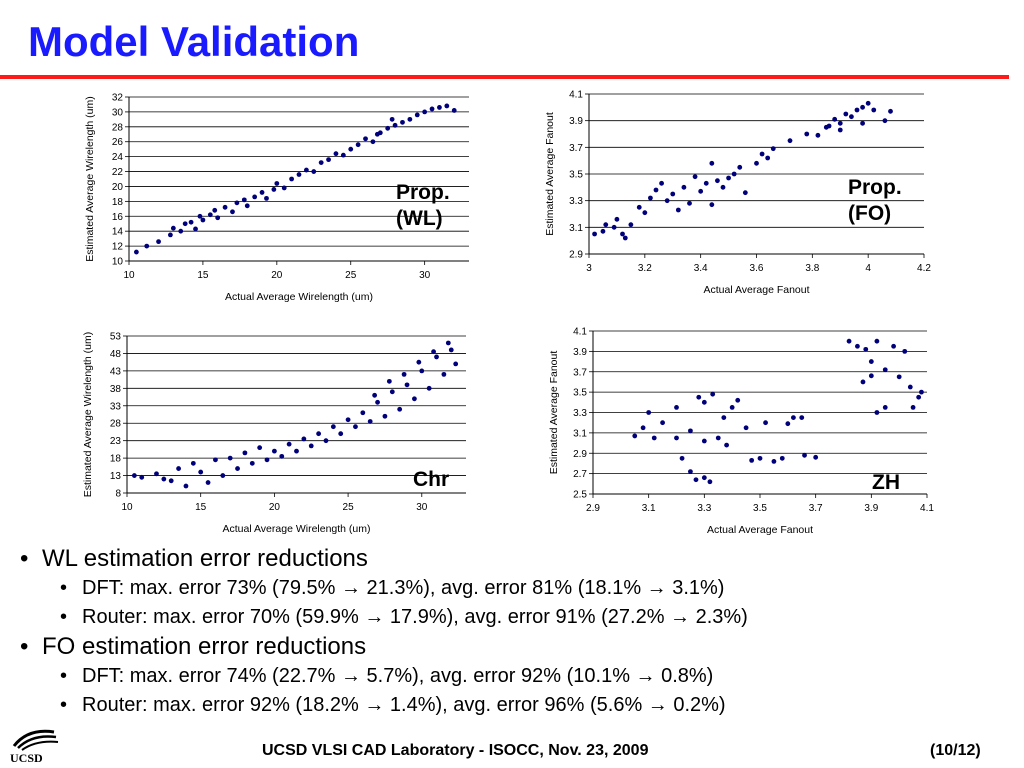  I want to click on chart-2-ytick-label: 3.7, so click(576, 148).